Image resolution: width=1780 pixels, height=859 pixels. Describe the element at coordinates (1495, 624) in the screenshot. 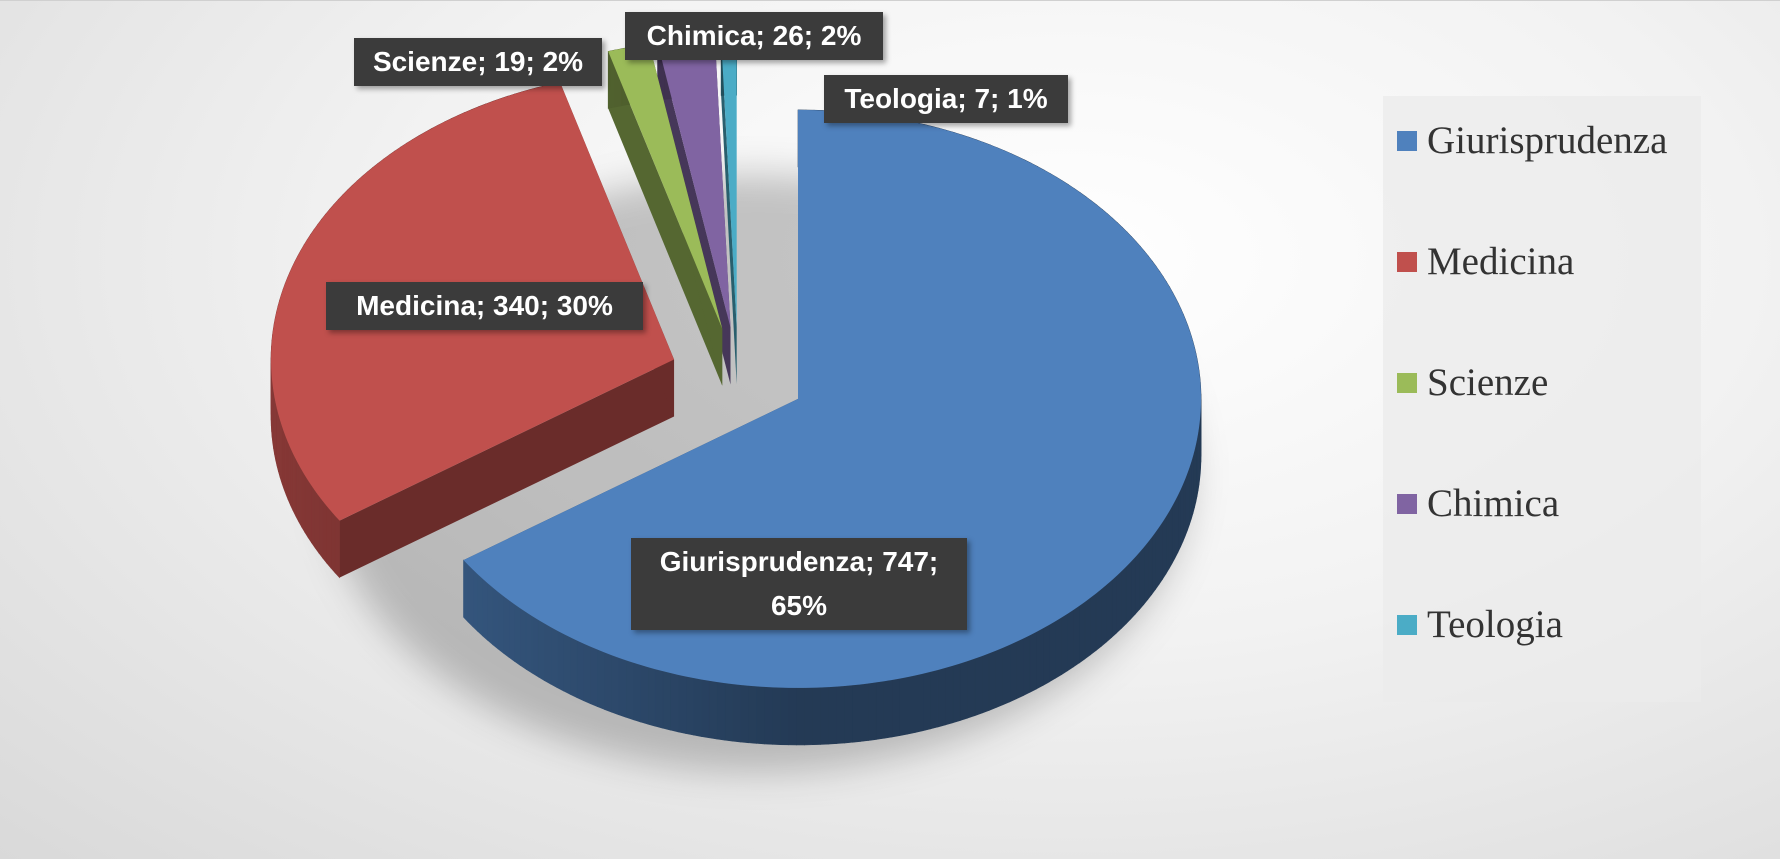

I see `legend-label: Teologia` at that location.